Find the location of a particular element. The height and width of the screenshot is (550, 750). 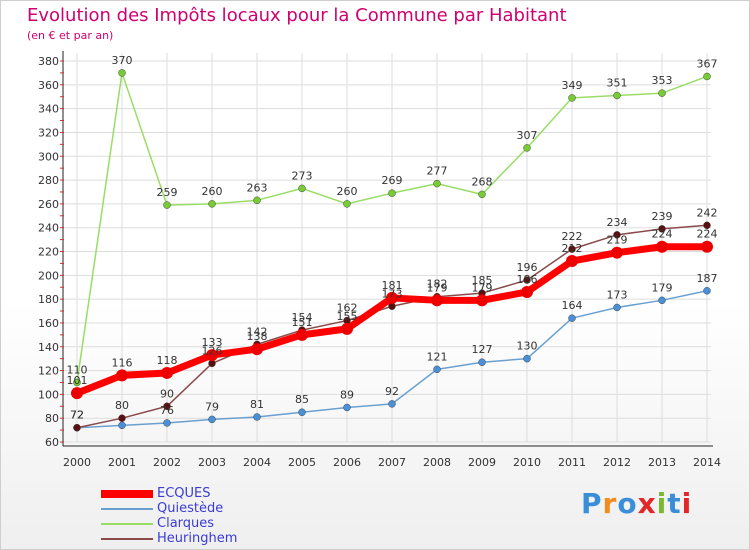

data-label: 242 is located at coordinates (707, 212).